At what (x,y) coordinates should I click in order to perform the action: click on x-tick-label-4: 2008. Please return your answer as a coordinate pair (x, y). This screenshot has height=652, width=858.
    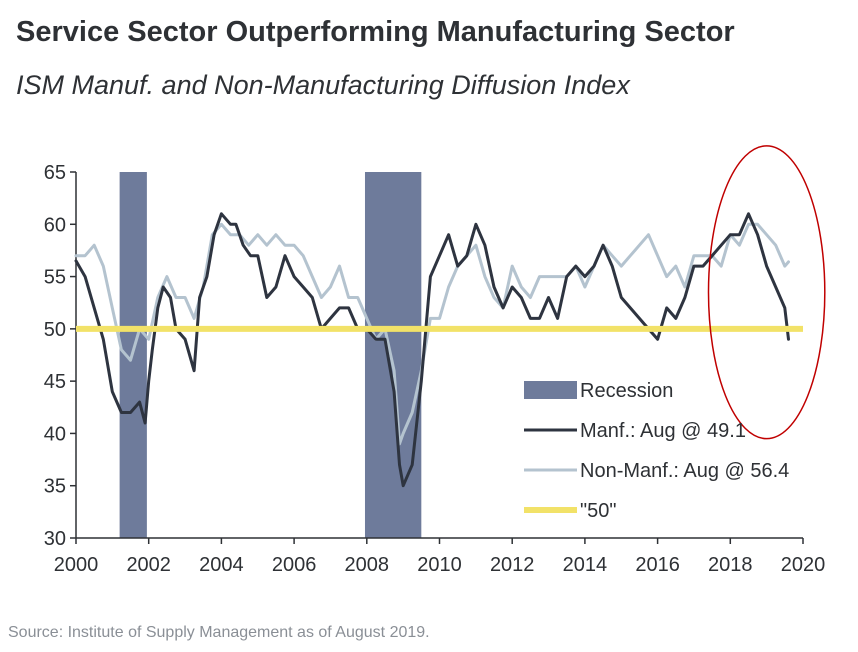
    Looking at the image, I should click on (367, 565).